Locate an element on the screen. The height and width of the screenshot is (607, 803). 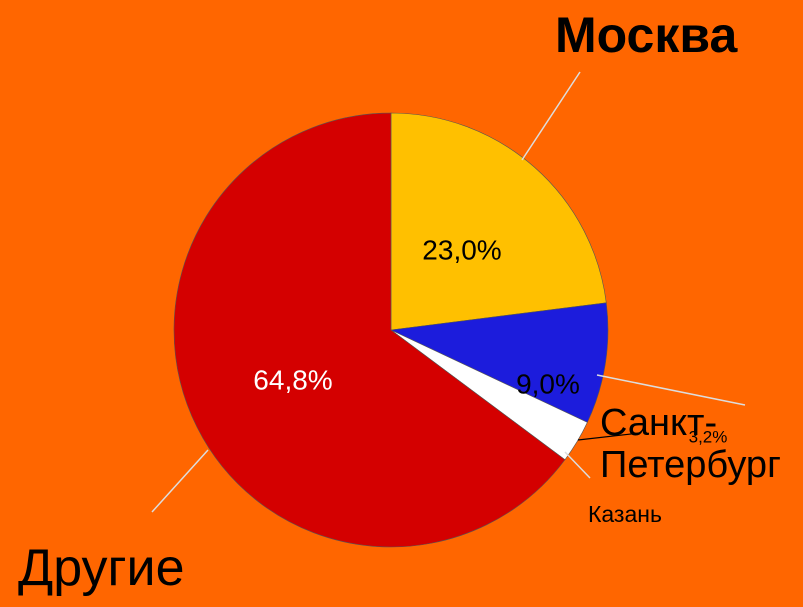
category-label: Казань is located at coordinates (625, 514).